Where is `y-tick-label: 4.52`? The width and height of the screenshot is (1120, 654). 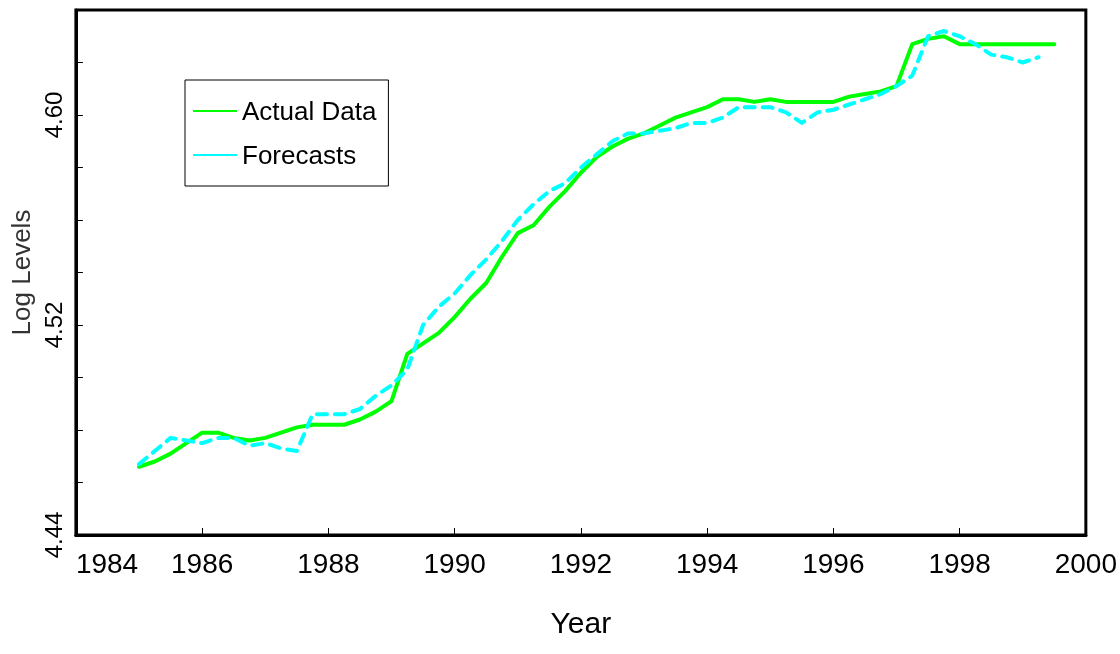 y-tick-label: 4.52 is located at coordinates (54, 325).